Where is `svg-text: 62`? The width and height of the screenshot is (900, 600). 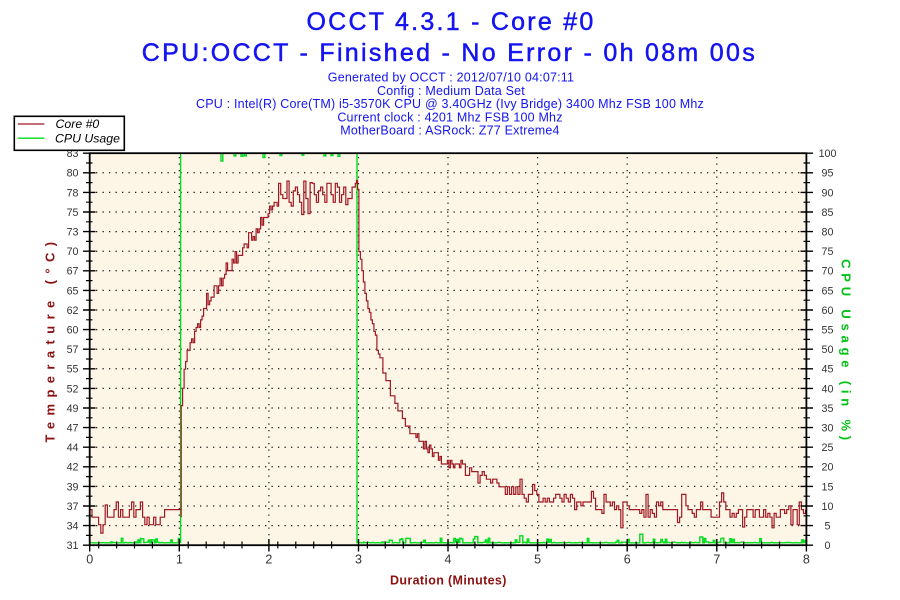 svg-text: 62 is located at coordinates (73, 311).